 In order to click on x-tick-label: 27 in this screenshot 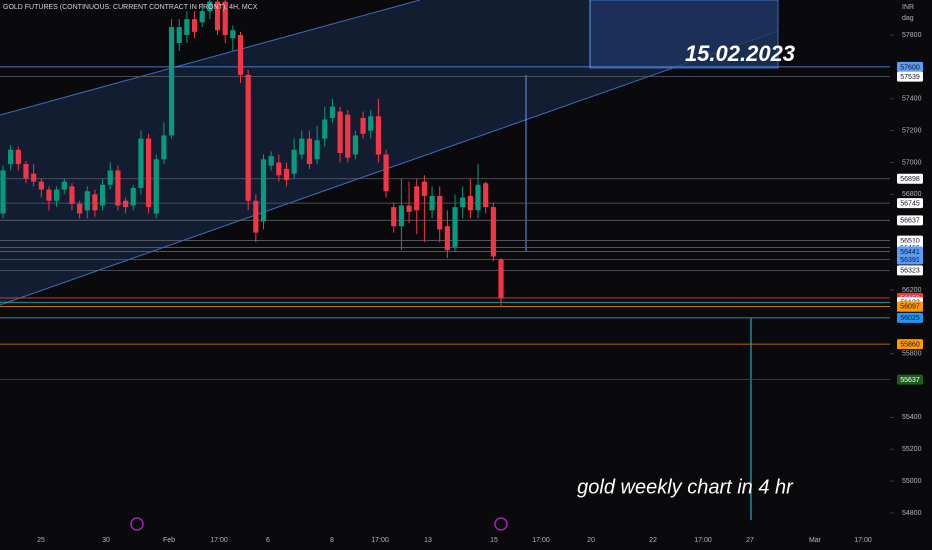, I will do `click(750, 540)`.